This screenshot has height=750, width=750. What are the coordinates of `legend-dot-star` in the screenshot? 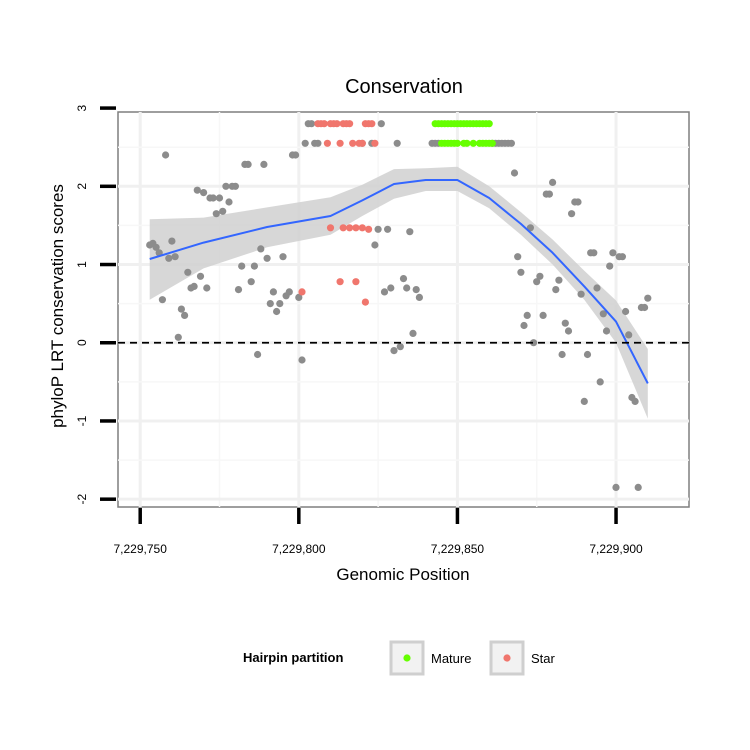 It's located at (507, 658).